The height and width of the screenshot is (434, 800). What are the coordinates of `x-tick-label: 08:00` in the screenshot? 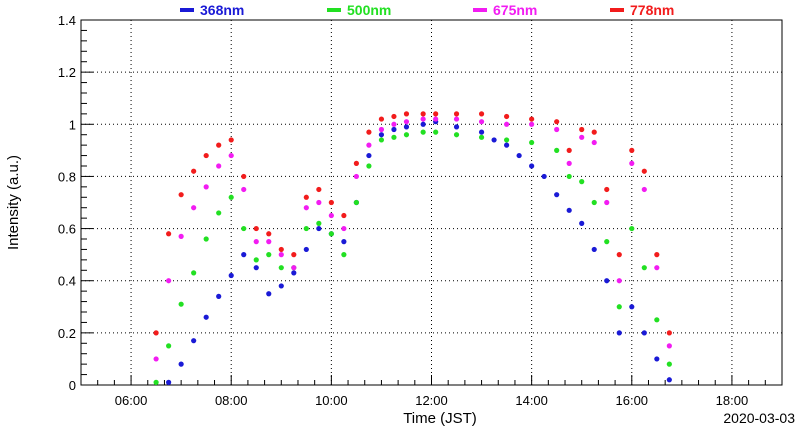 It's located at (231, 400).